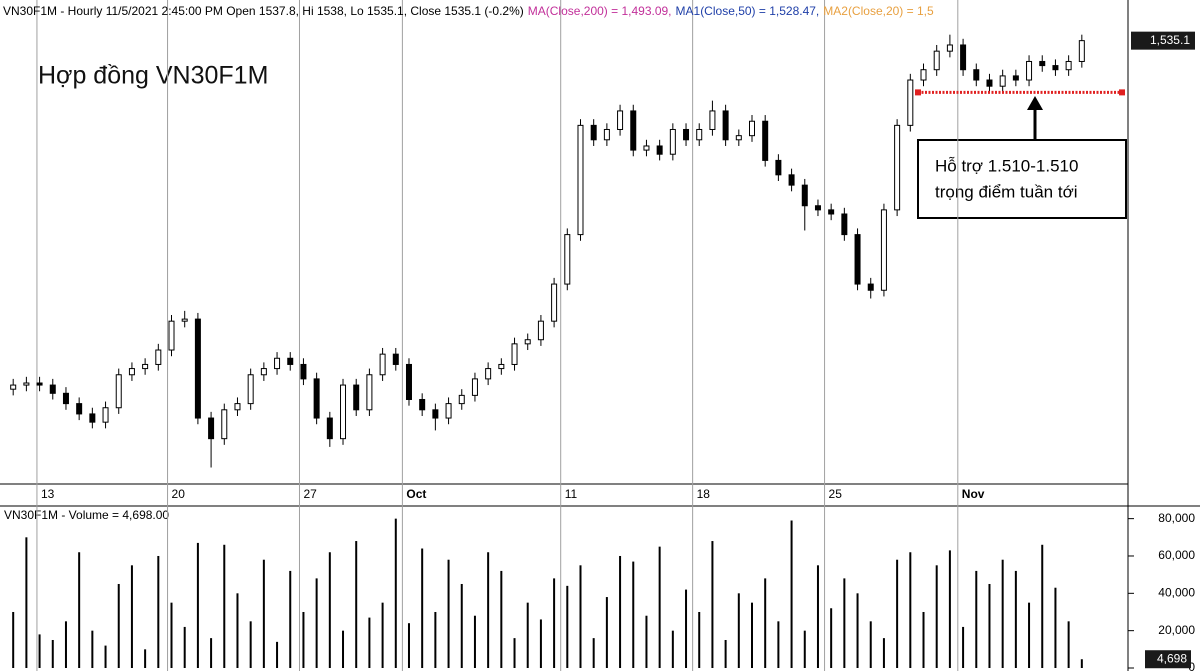 Image resolution: width=1200 pixels, height=671 pixels. I want to click on x-tick-label: Nov, so click(973, 494).